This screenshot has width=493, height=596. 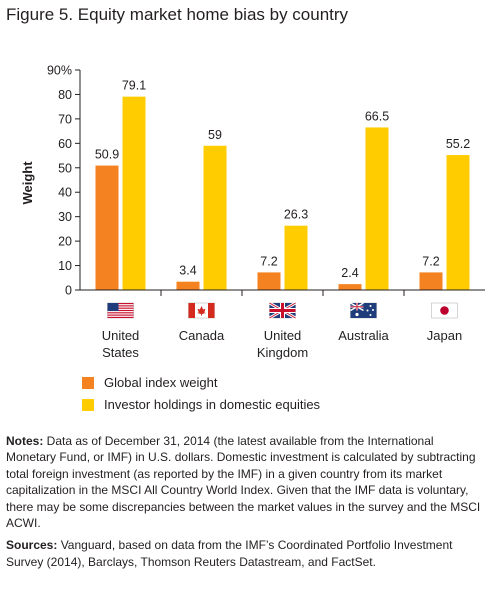 I want to click on legend-item-domestic-holdings: Investor holdings in domestic equities, so click(x=201, y=404).